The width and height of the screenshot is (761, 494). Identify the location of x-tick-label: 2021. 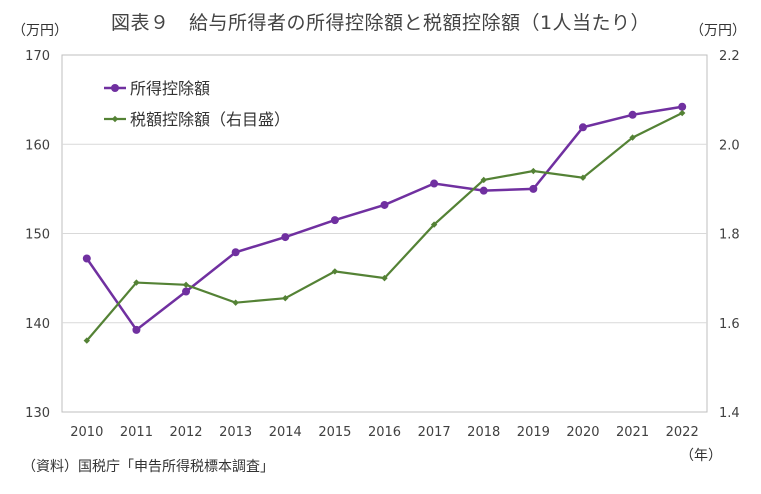
(632, 432).